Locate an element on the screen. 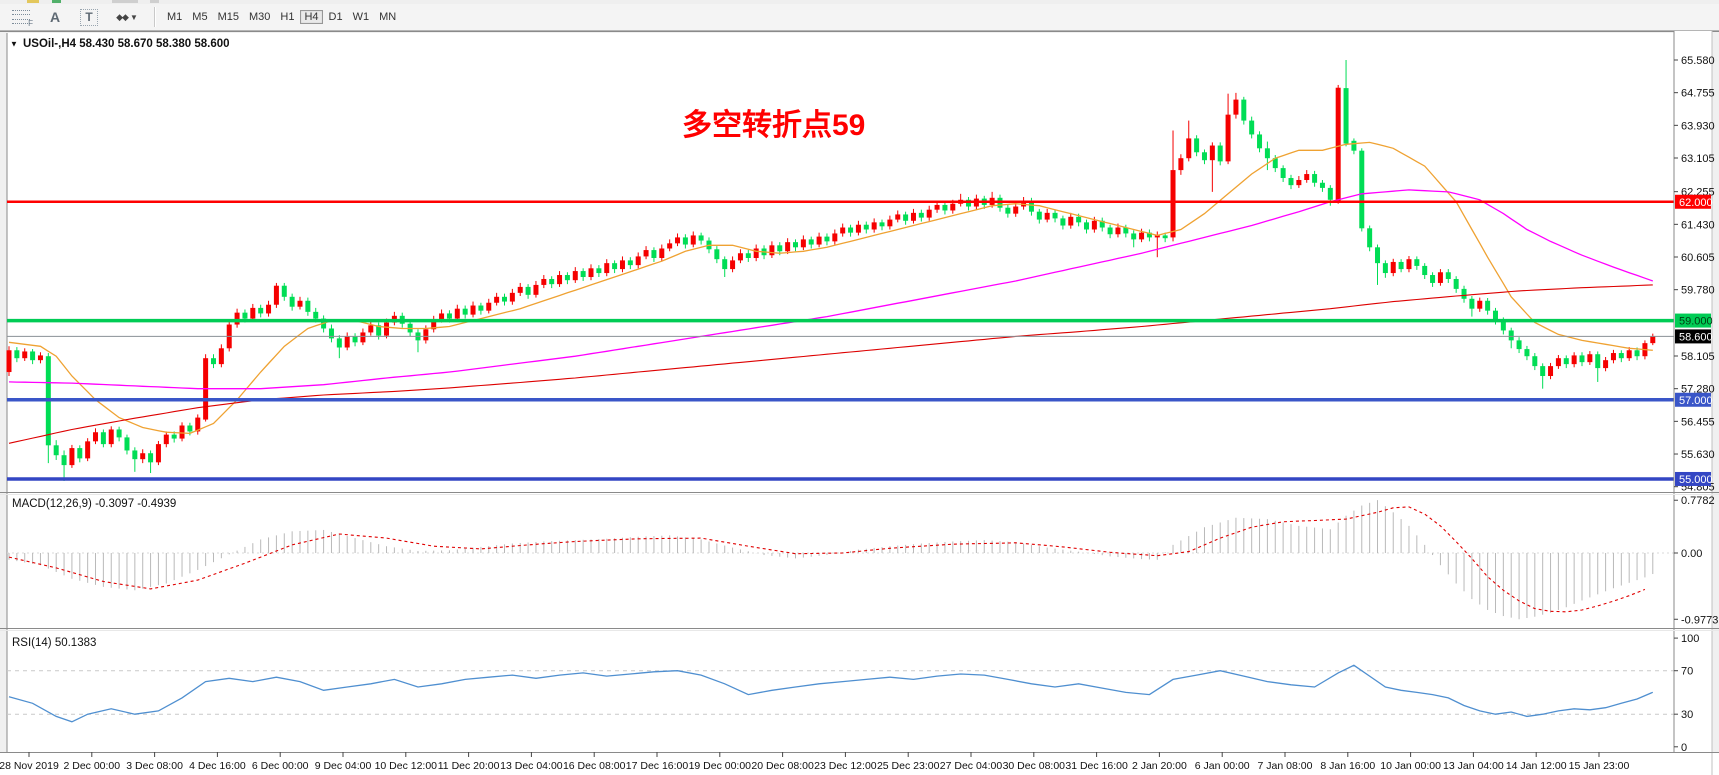 The width and height of the screenshot is (1719, 775). price-tick-label: 65.580 is located at coordinates (1698, 61).